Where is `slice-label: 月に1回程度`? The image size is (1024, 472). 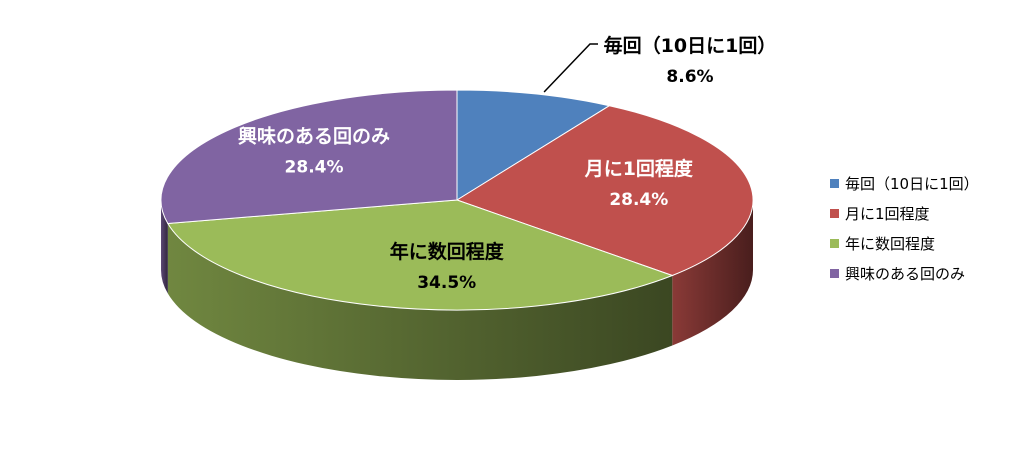
slice-label: 月に1回程度 is located at coordinates (639, 168).